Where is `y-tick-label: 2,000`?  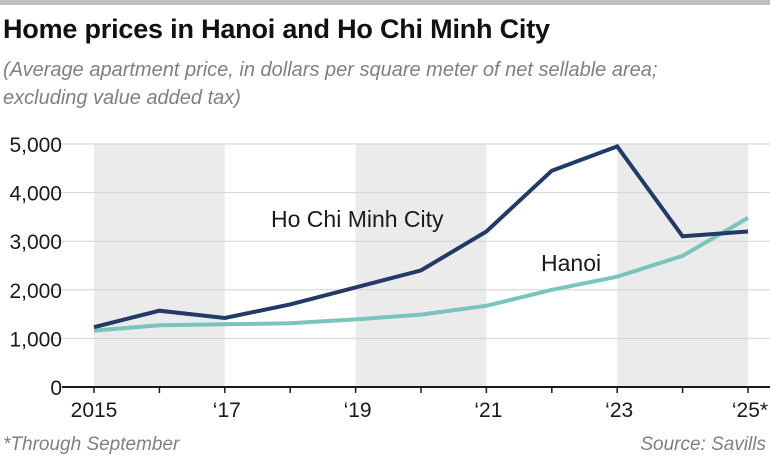 y-tick-label: 2,000 is located at coordinates (35, 291).